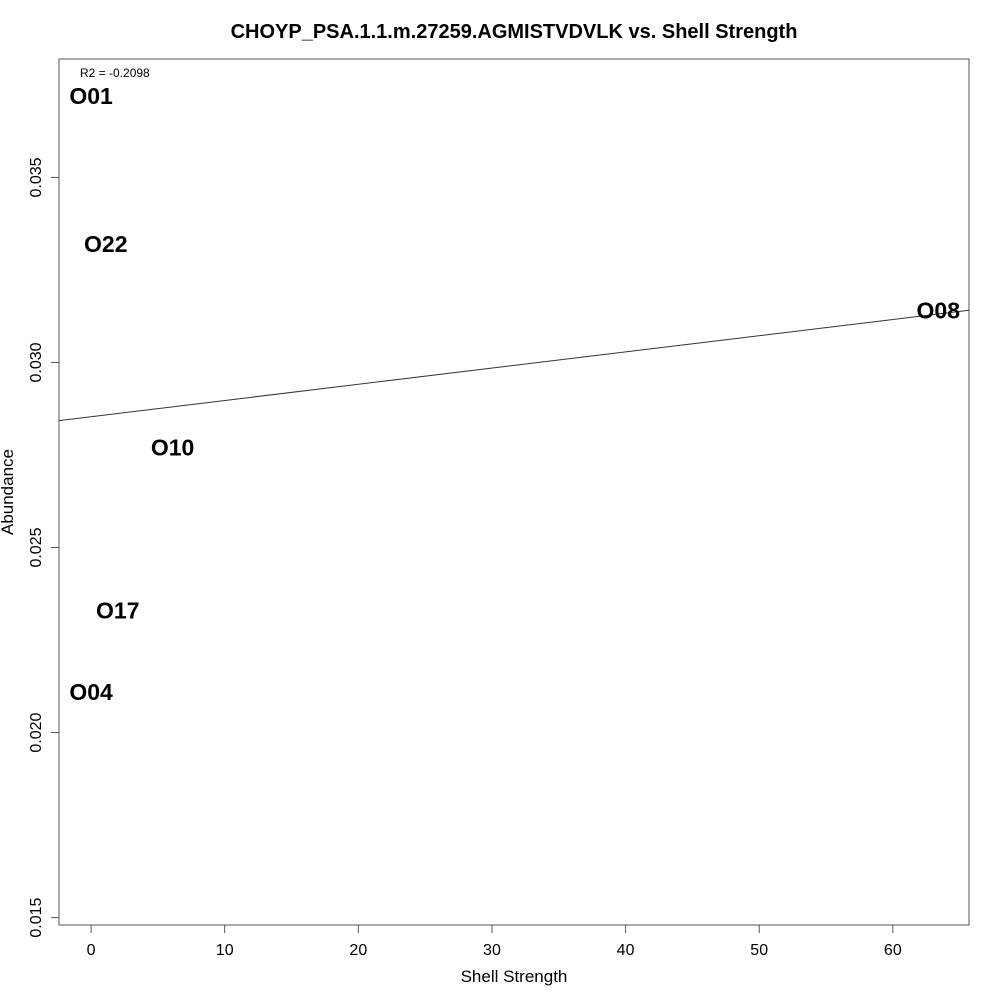  Describe the element at coordinates (36, 177) in the screenshot. I see `y-tick-label: 0.035` at that location.